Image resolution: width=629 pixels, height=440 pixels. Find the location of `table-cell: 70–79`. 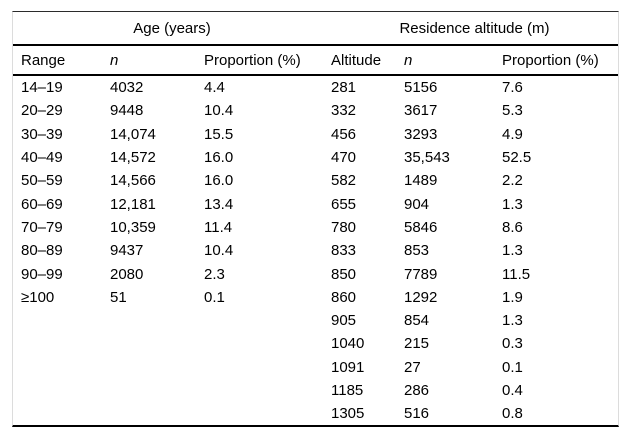

table-cell: 70–79 is located at coordinates (42, 227).